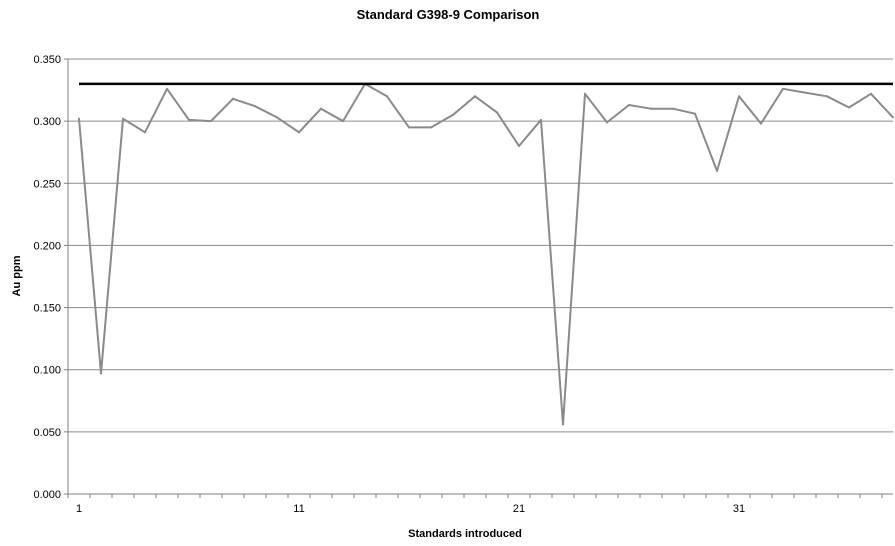 This screenshot has width=895, height=546. What do you see at coordinates (47, 60) in the screenshot?
I see `y-tick-label: 0.350` at bounding box center [47, 60].